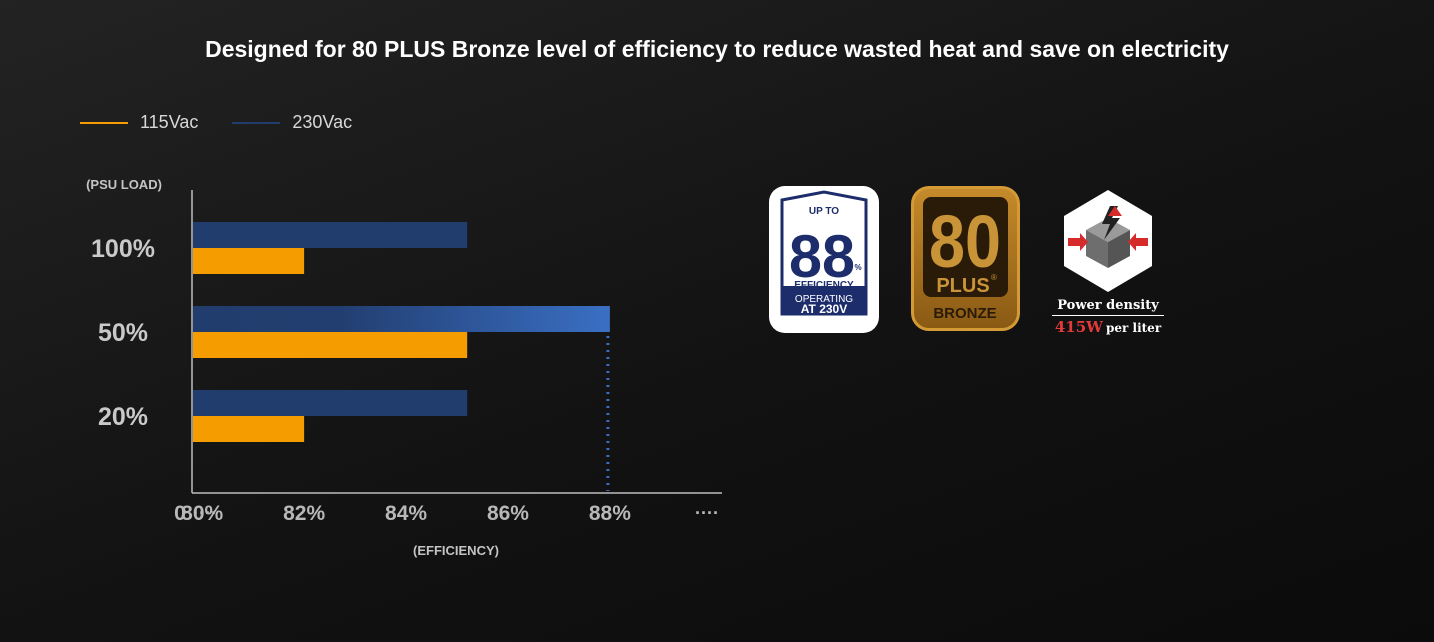  I want to click on x-tick-label: 84%, so click(406, 513).